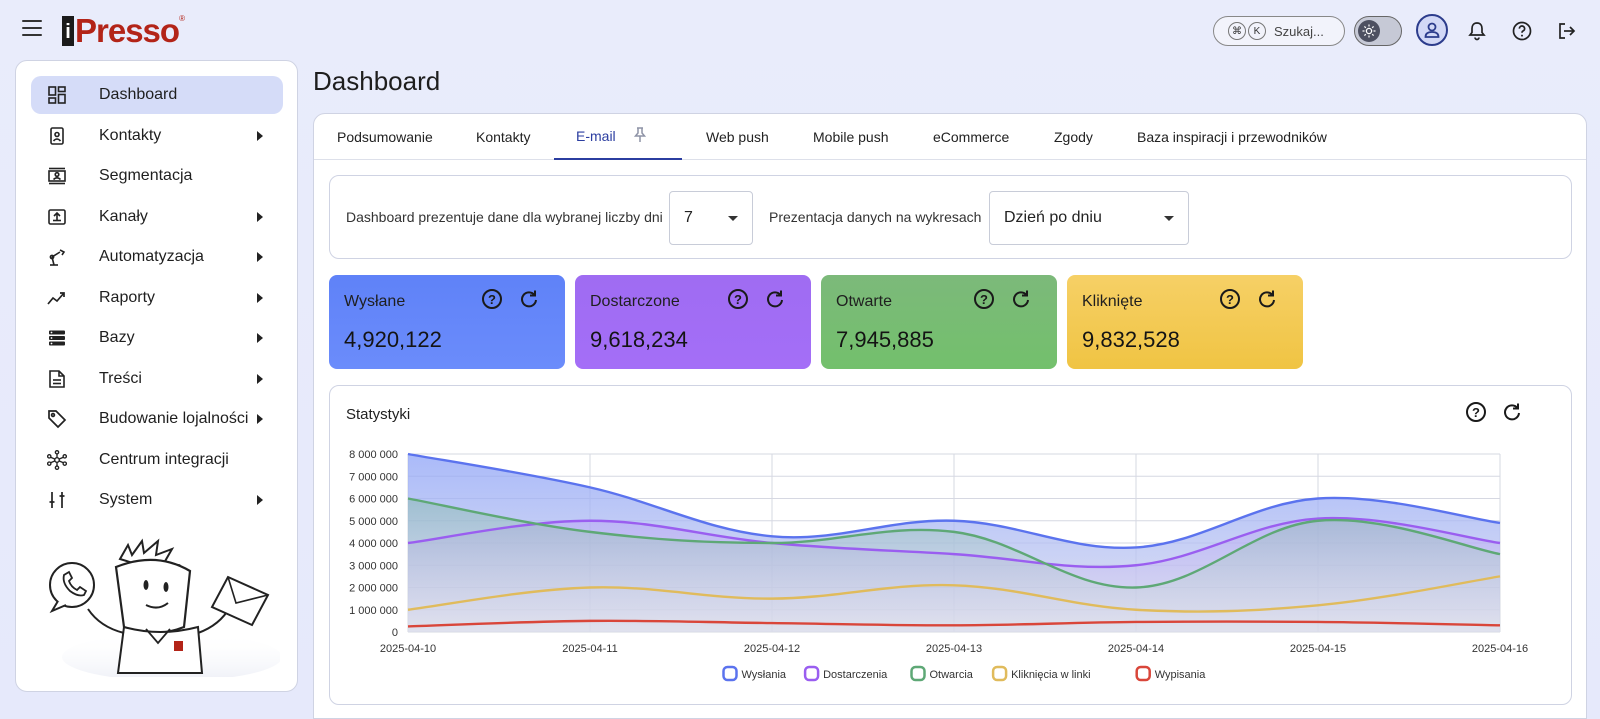 The image size is (1600, 719). I want to click on logo-registered-mark: ®, so click(182, 18).